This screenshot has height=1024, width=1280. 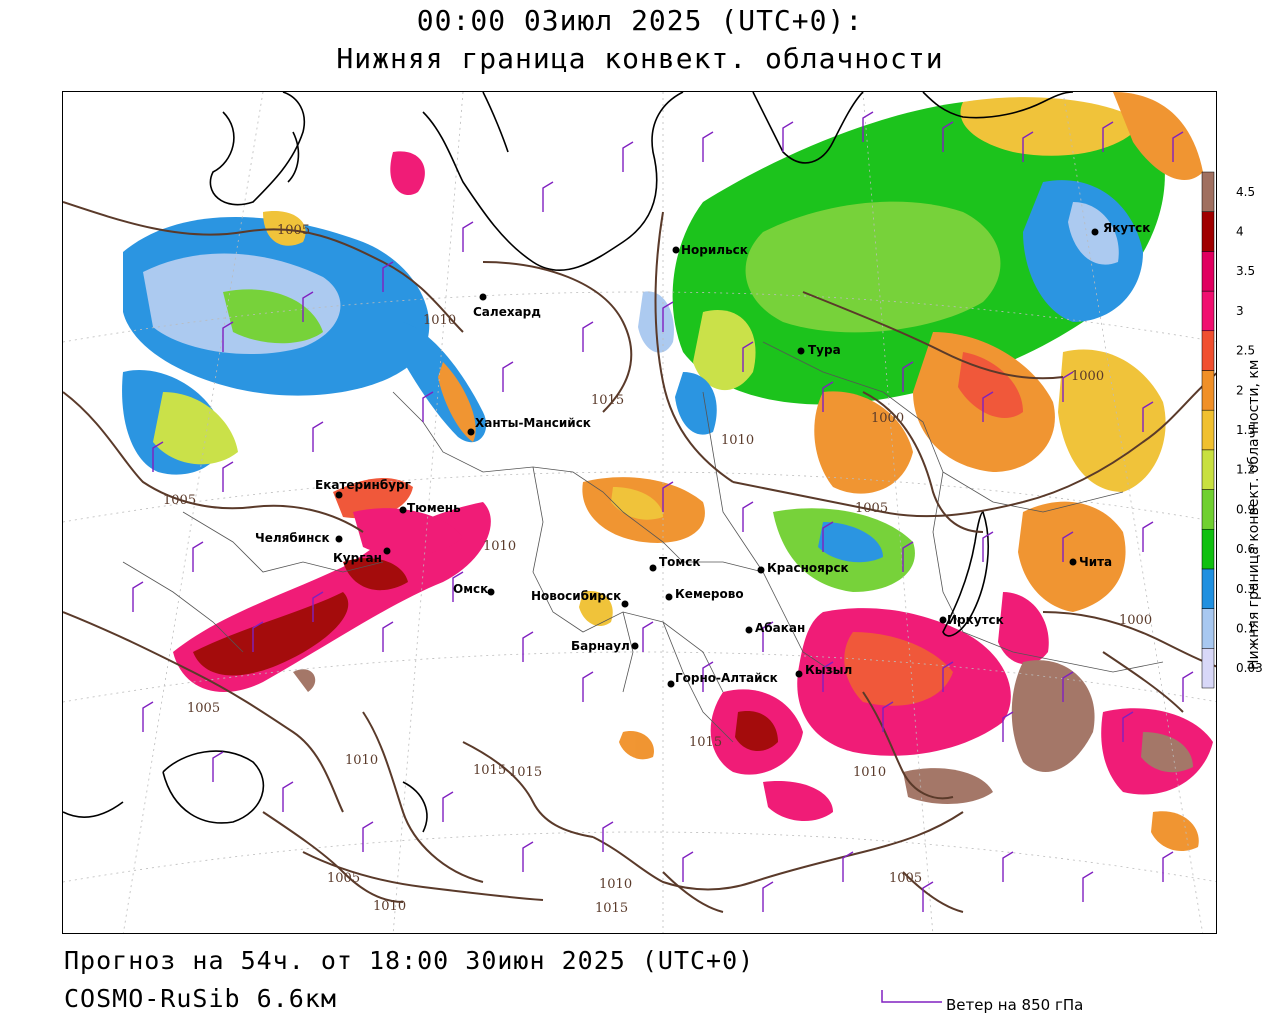 I want to click on colorbar-title: Нижняя граница конвект. облачности, км, so click(x=1254, y=514).